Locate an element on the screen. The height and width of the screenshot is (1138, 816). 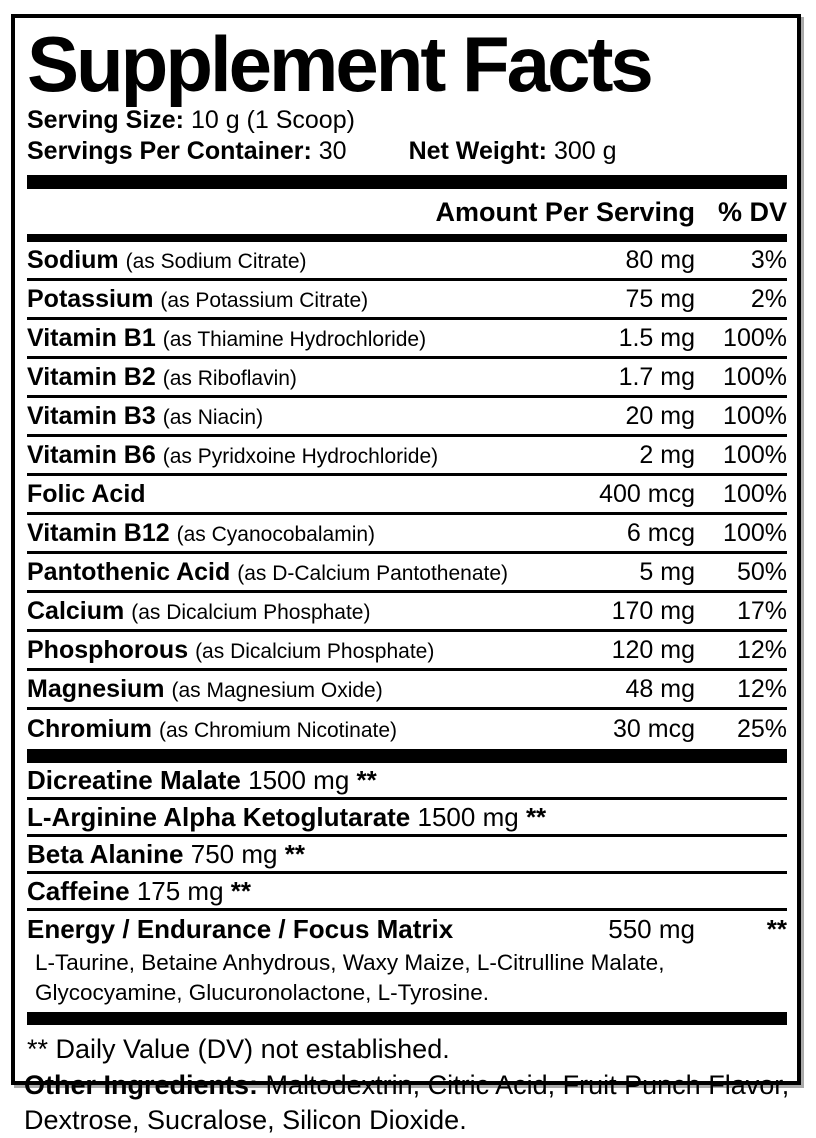
nutrient-source: (as Sodium Citrate) is located at coordinates (216, 261).